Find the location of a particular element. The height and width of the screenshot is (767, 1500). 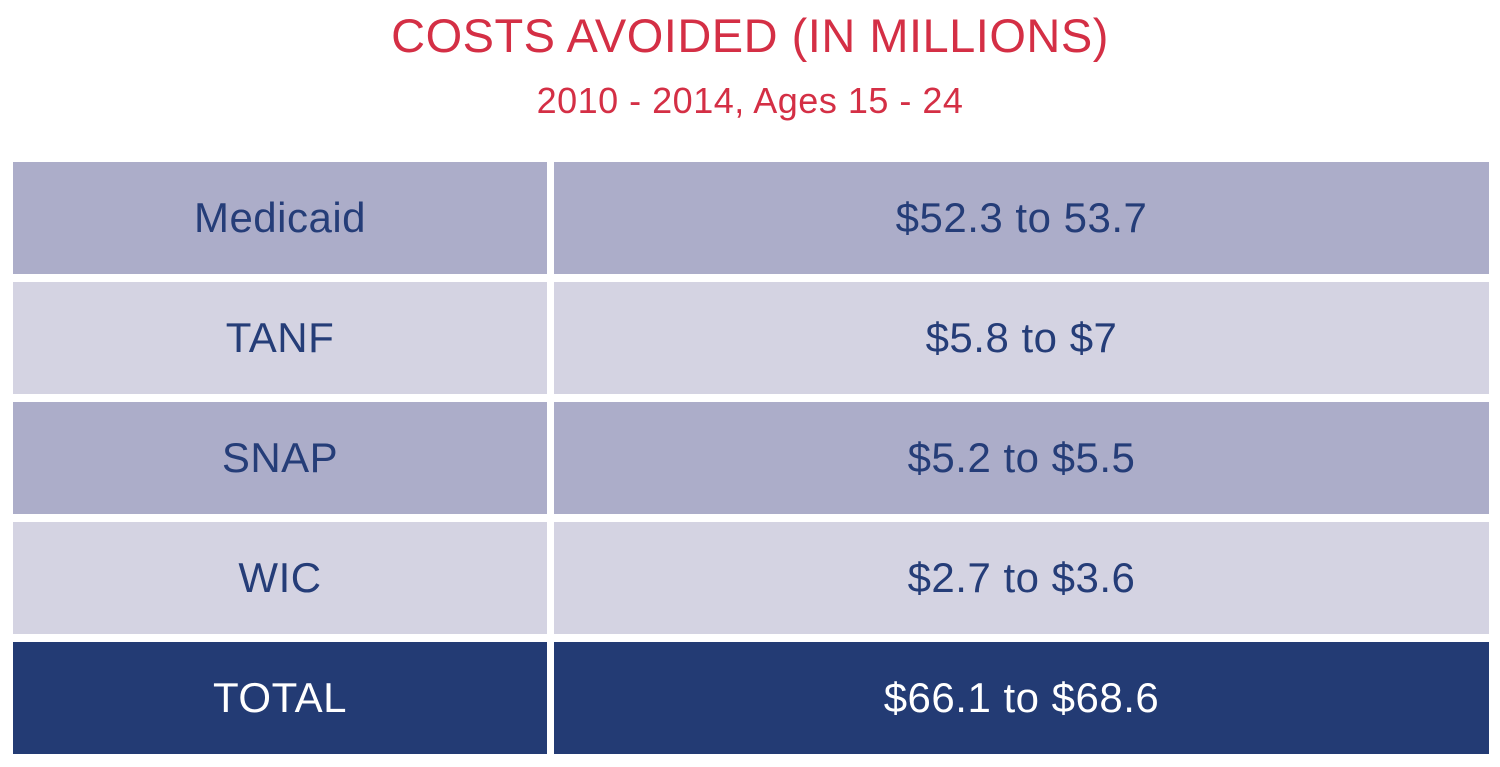

table-row: SNAP $5.2 to $5.5 is located at coordinates (751, 458).